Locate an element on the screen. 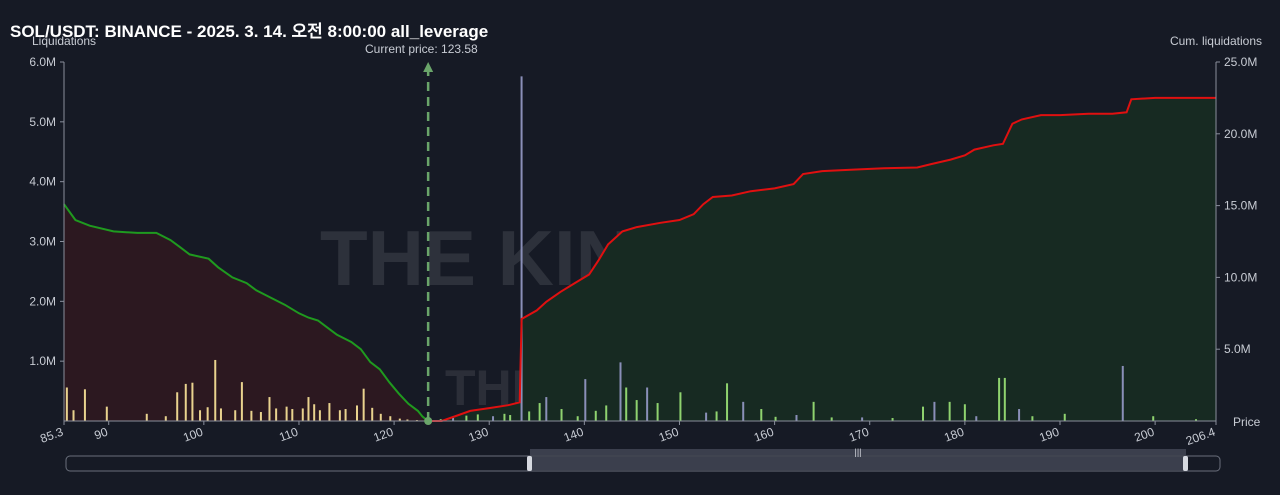  y-left-tick-label: 4.0M is located at coordinates (42, 182).